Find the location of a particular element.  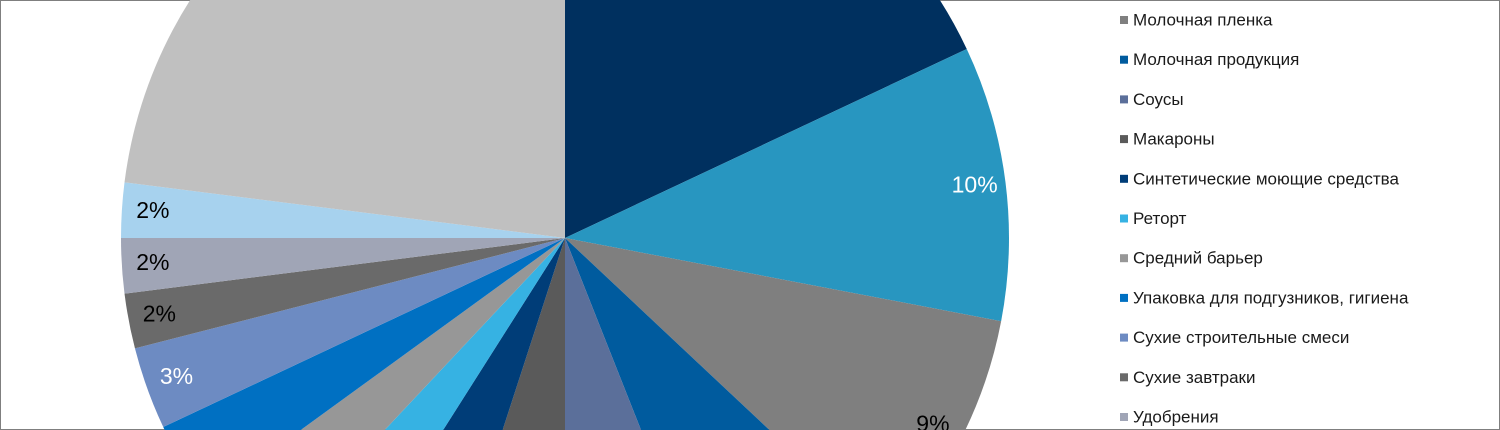

legend-label: Макароны is located at coordinates (1174, 139).